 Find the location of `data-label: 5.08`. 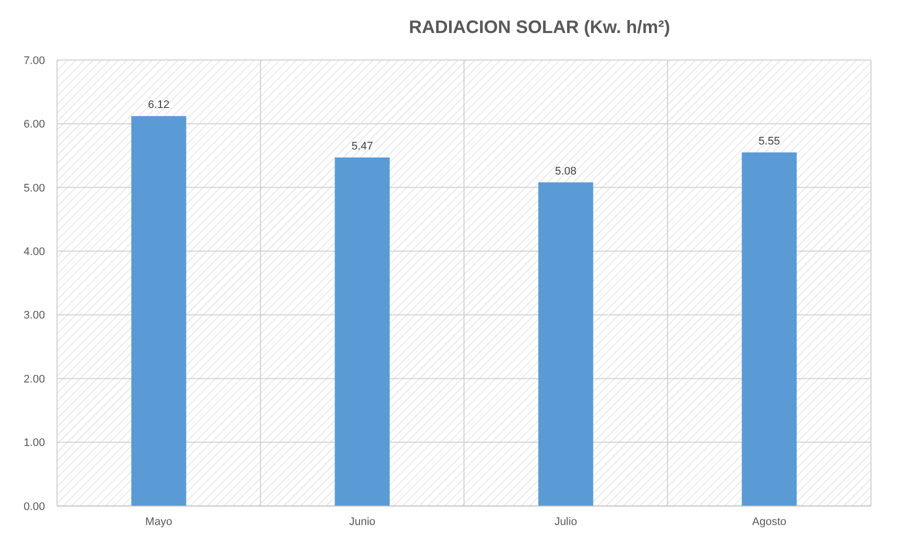

data-label: 5.08 is located at coordinates (565, 171).